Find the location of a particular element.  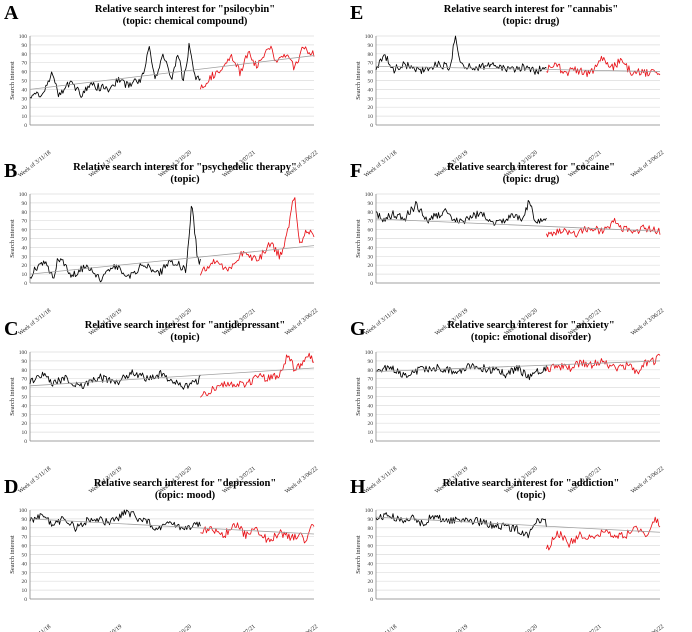

x-tick-label: Week of 3/10/19 is located at coordinates (106, 627).